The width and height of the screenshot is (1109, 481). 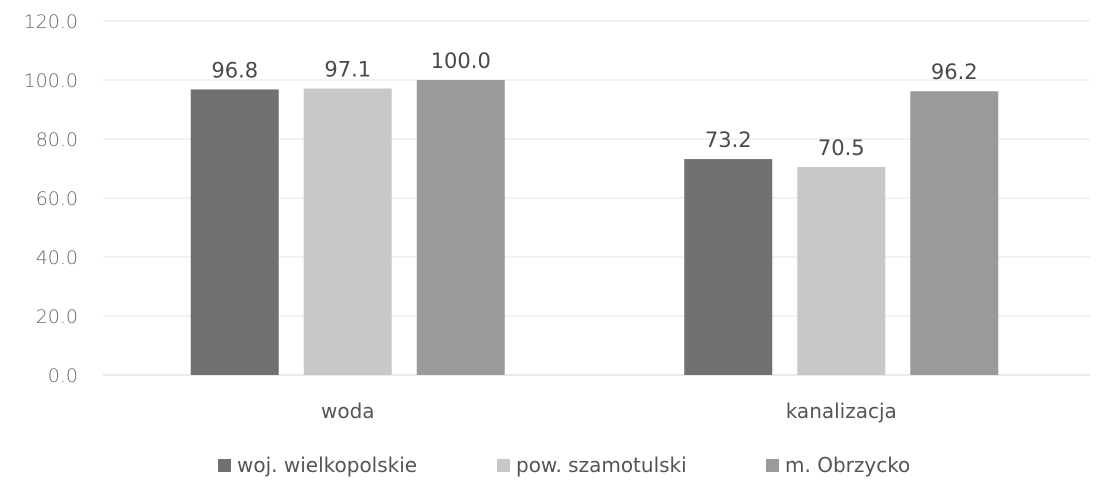 I want to click on legend-label: pow. szamotulski, so click(x=601, y=465).